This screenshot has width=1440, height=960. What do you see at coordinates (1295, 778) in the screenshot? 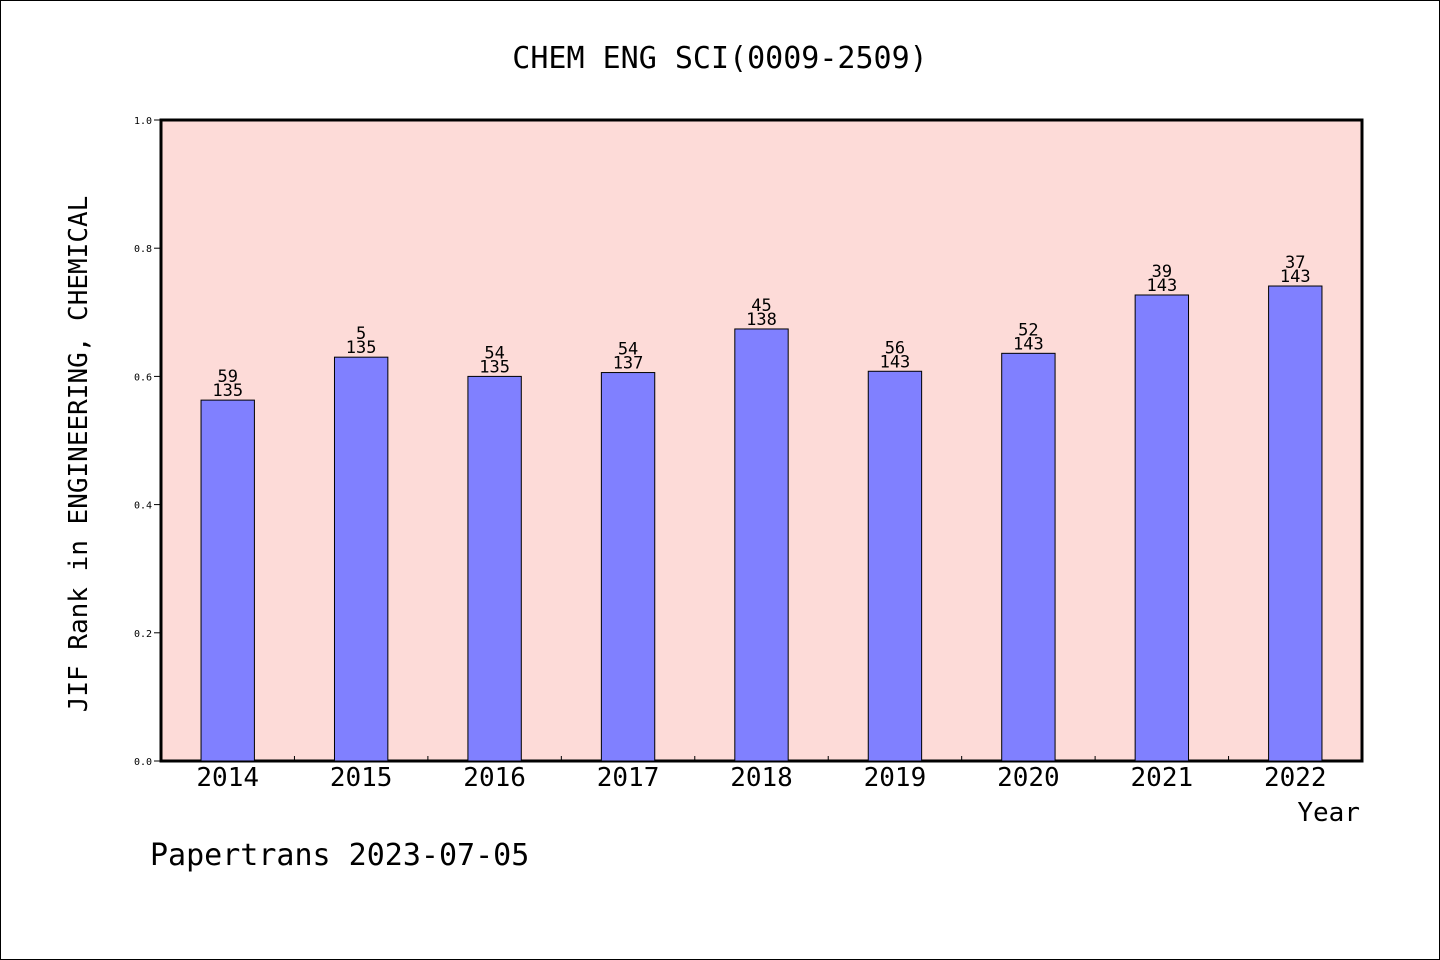
I see `x-tick-label-2022: 2022` at bounding box center [1295, 778].